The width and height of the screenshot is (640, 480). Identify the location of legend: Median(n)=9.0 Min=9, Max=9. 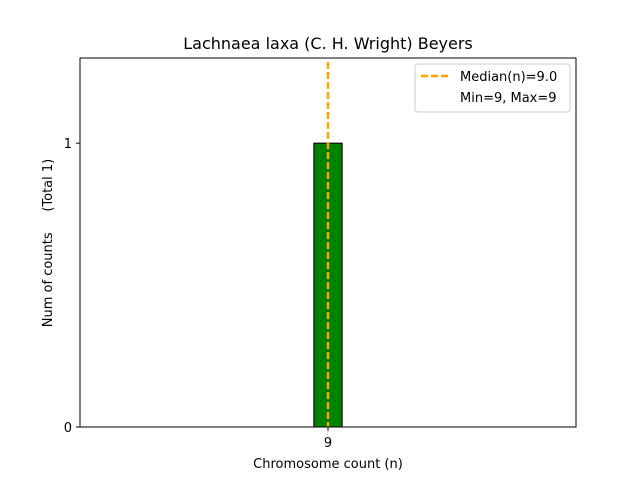
(492, 88).